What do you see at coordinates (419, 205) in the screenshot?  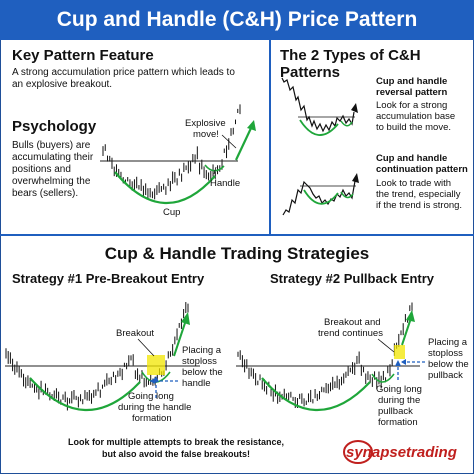 I see `continuation-line-3: if the trend is strong.` at bounding box center [419, 205].